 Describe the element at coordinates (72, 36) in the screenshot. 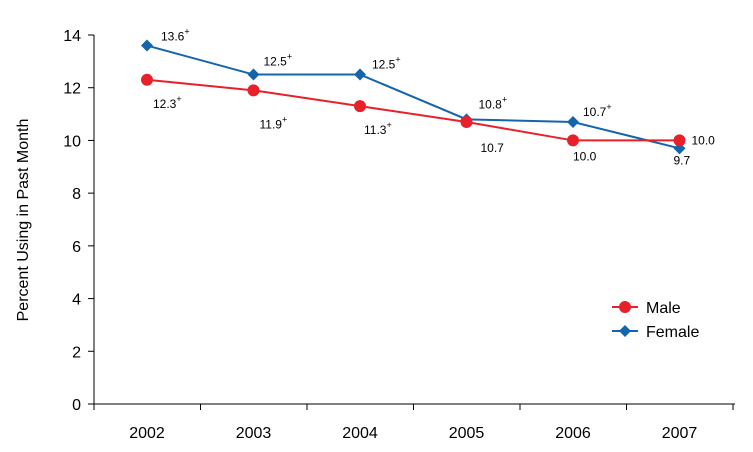

I see `y-tick-label: 14` at that location.